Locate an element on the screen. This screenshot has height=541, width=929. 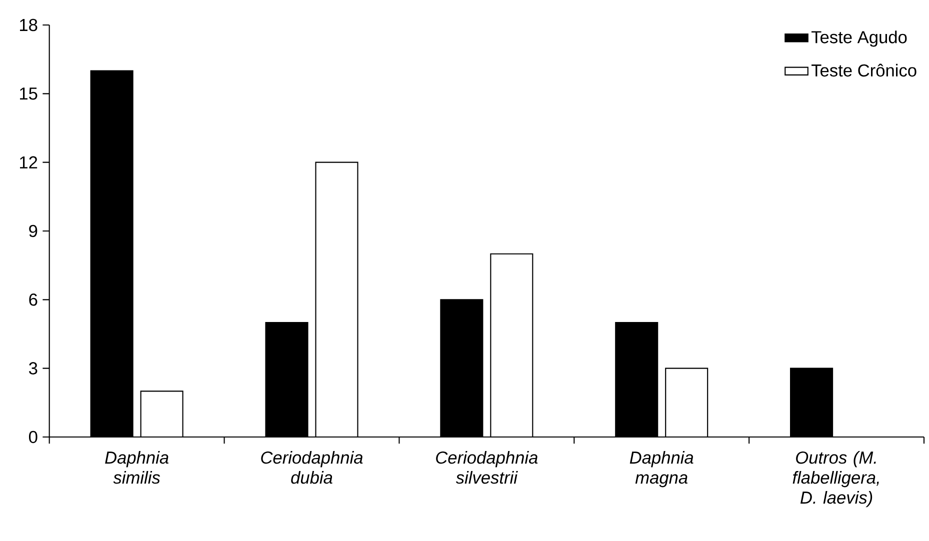
x-tick-label: Daphnia similis is located at coordinates (136, 467).